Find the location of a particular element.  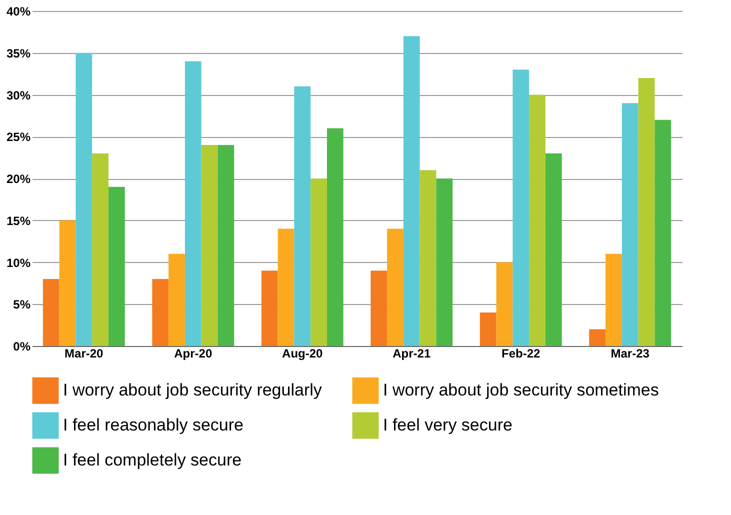

legend-label: I worry about job security regularly is located at coordinates (192, 390).